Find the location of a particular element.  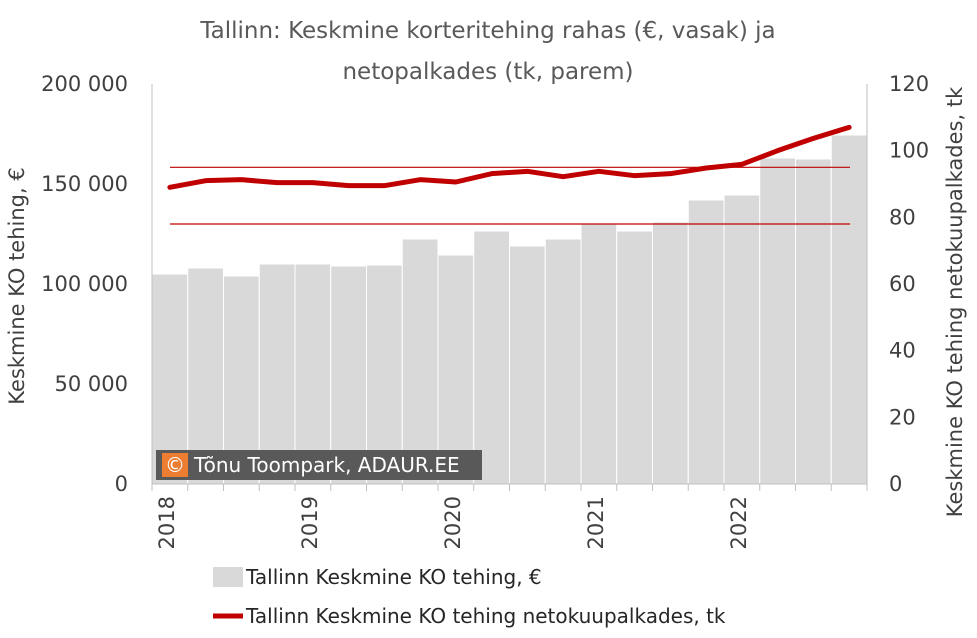

credit-badge: © Tõnu Toompark, ADAUR.EE is located at coordinates (319, 465).